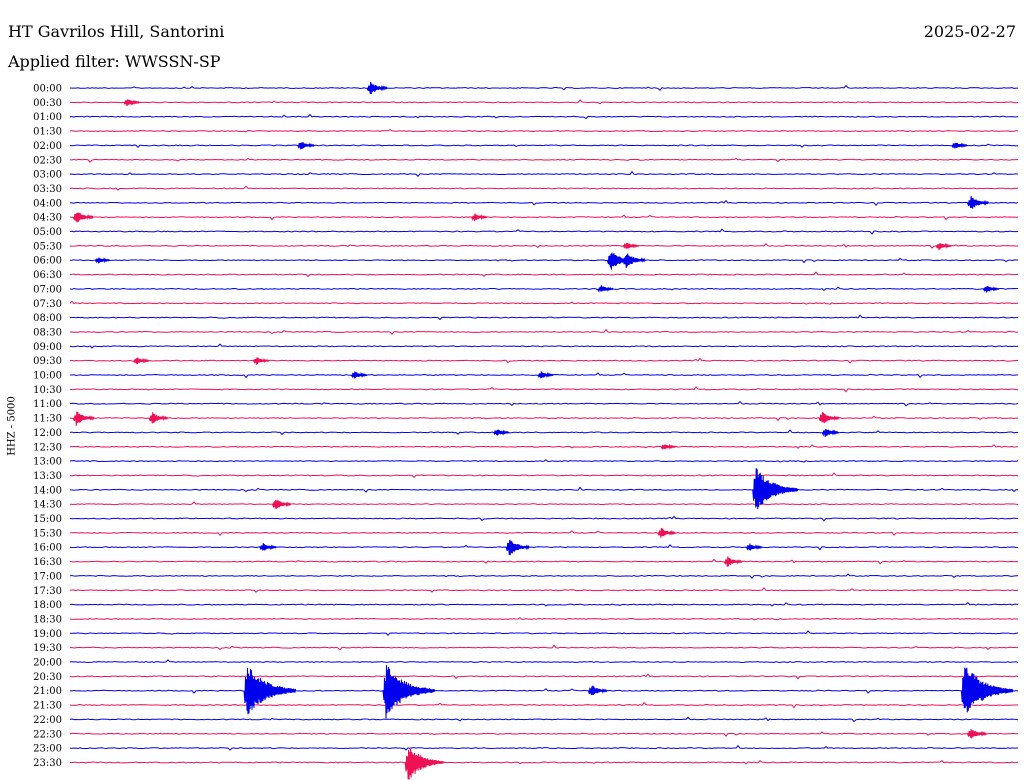 This screenshot has width=1024, height=780. Describe the element at coordinates (47, 404) in the screenshot. I see `tick-label: 11:00` at that location.